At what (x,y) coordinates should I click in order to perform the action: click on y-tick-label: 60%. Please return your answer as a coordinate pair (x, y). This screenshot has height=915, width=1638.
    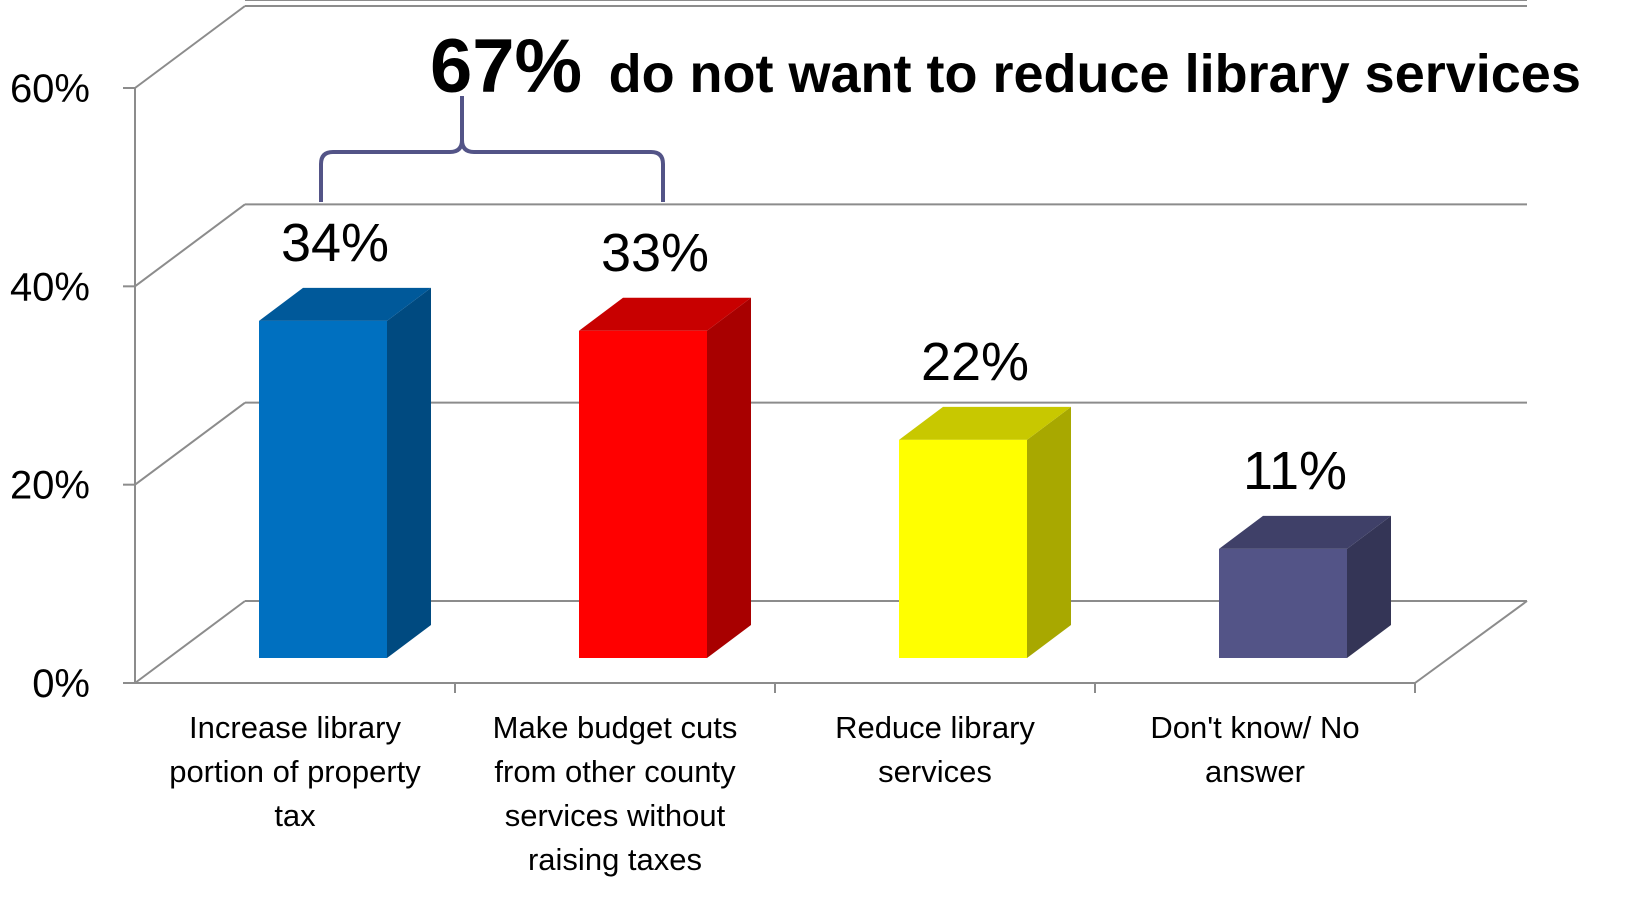
    Looking at the image, I should click on (50, 89).